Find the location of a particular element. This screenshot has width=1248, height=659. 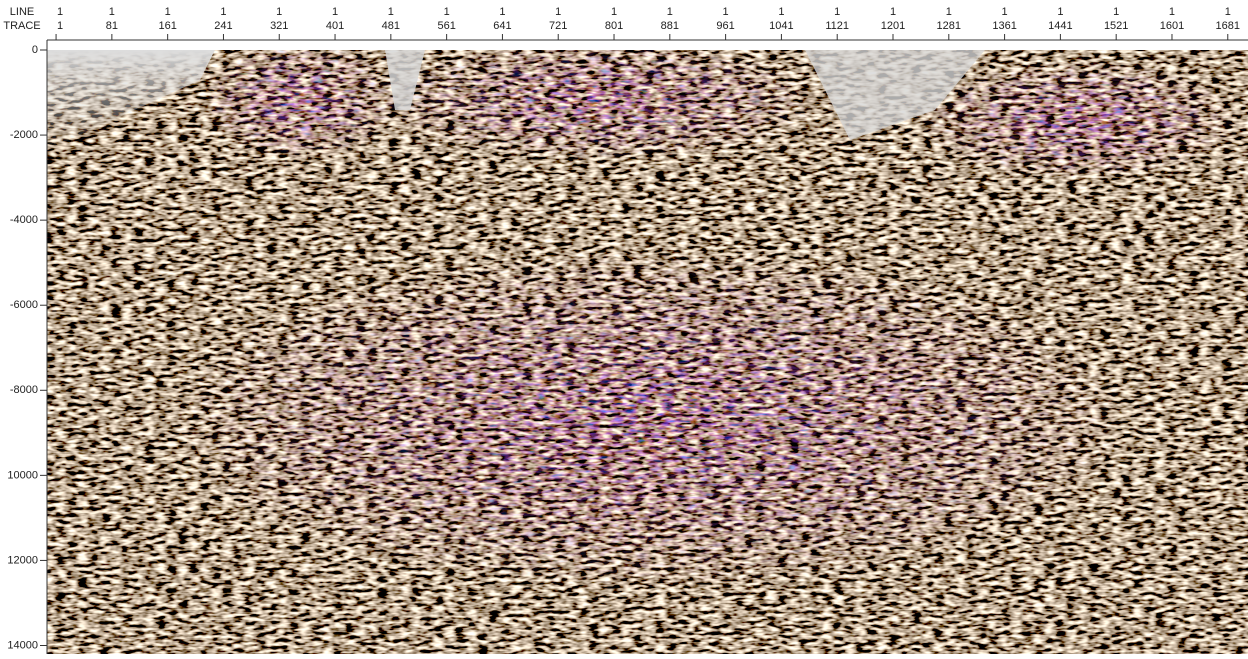

x-tick-label: 1 is located at coordinates (60, 26).